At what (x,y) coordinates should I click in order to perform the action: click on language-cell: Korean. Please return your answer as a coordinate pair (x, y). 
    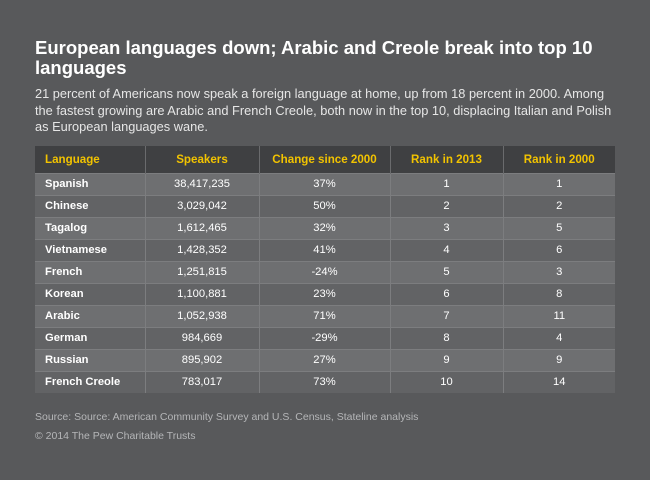
    Looking at the image, I should click on (90, 293).